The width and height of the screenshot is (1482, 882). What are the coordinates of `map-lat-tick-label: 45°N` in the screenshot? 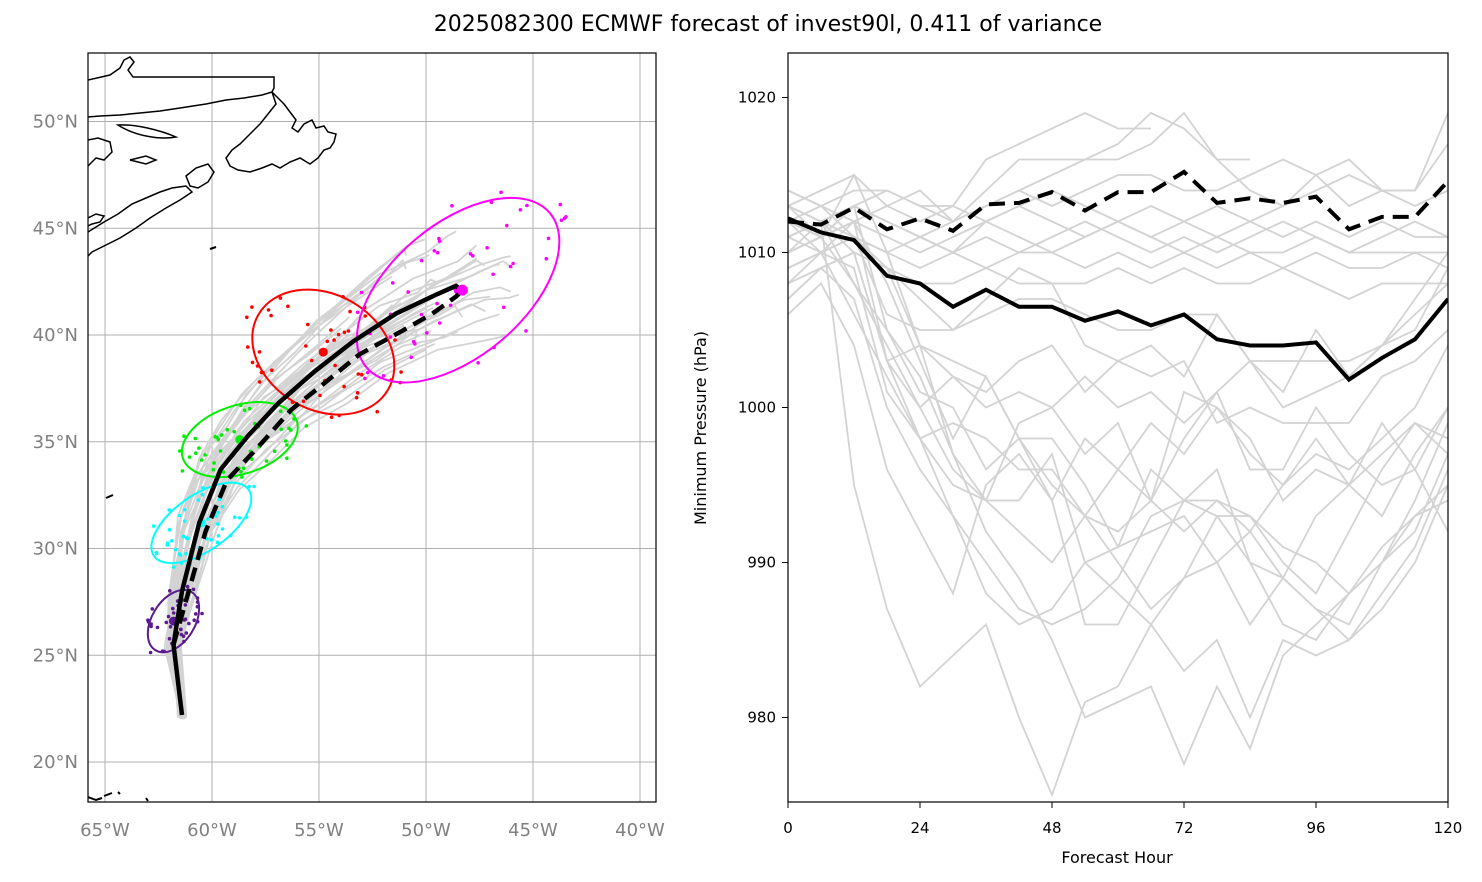 It's located at (55, 228).